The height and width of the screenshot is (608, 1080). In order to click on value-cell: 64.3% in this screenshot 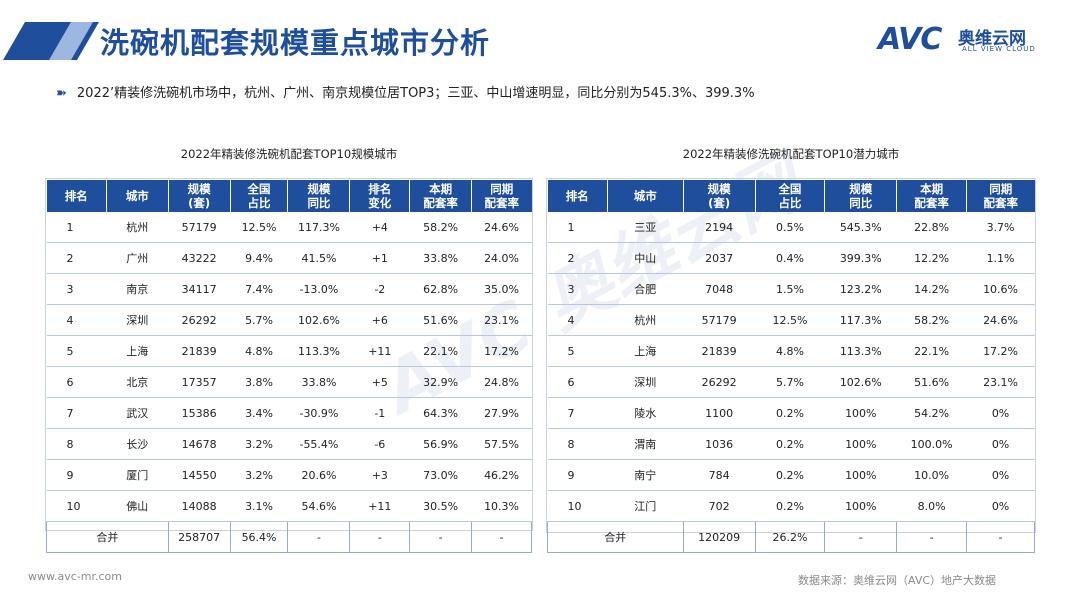, I will do `click(440, 413)`.